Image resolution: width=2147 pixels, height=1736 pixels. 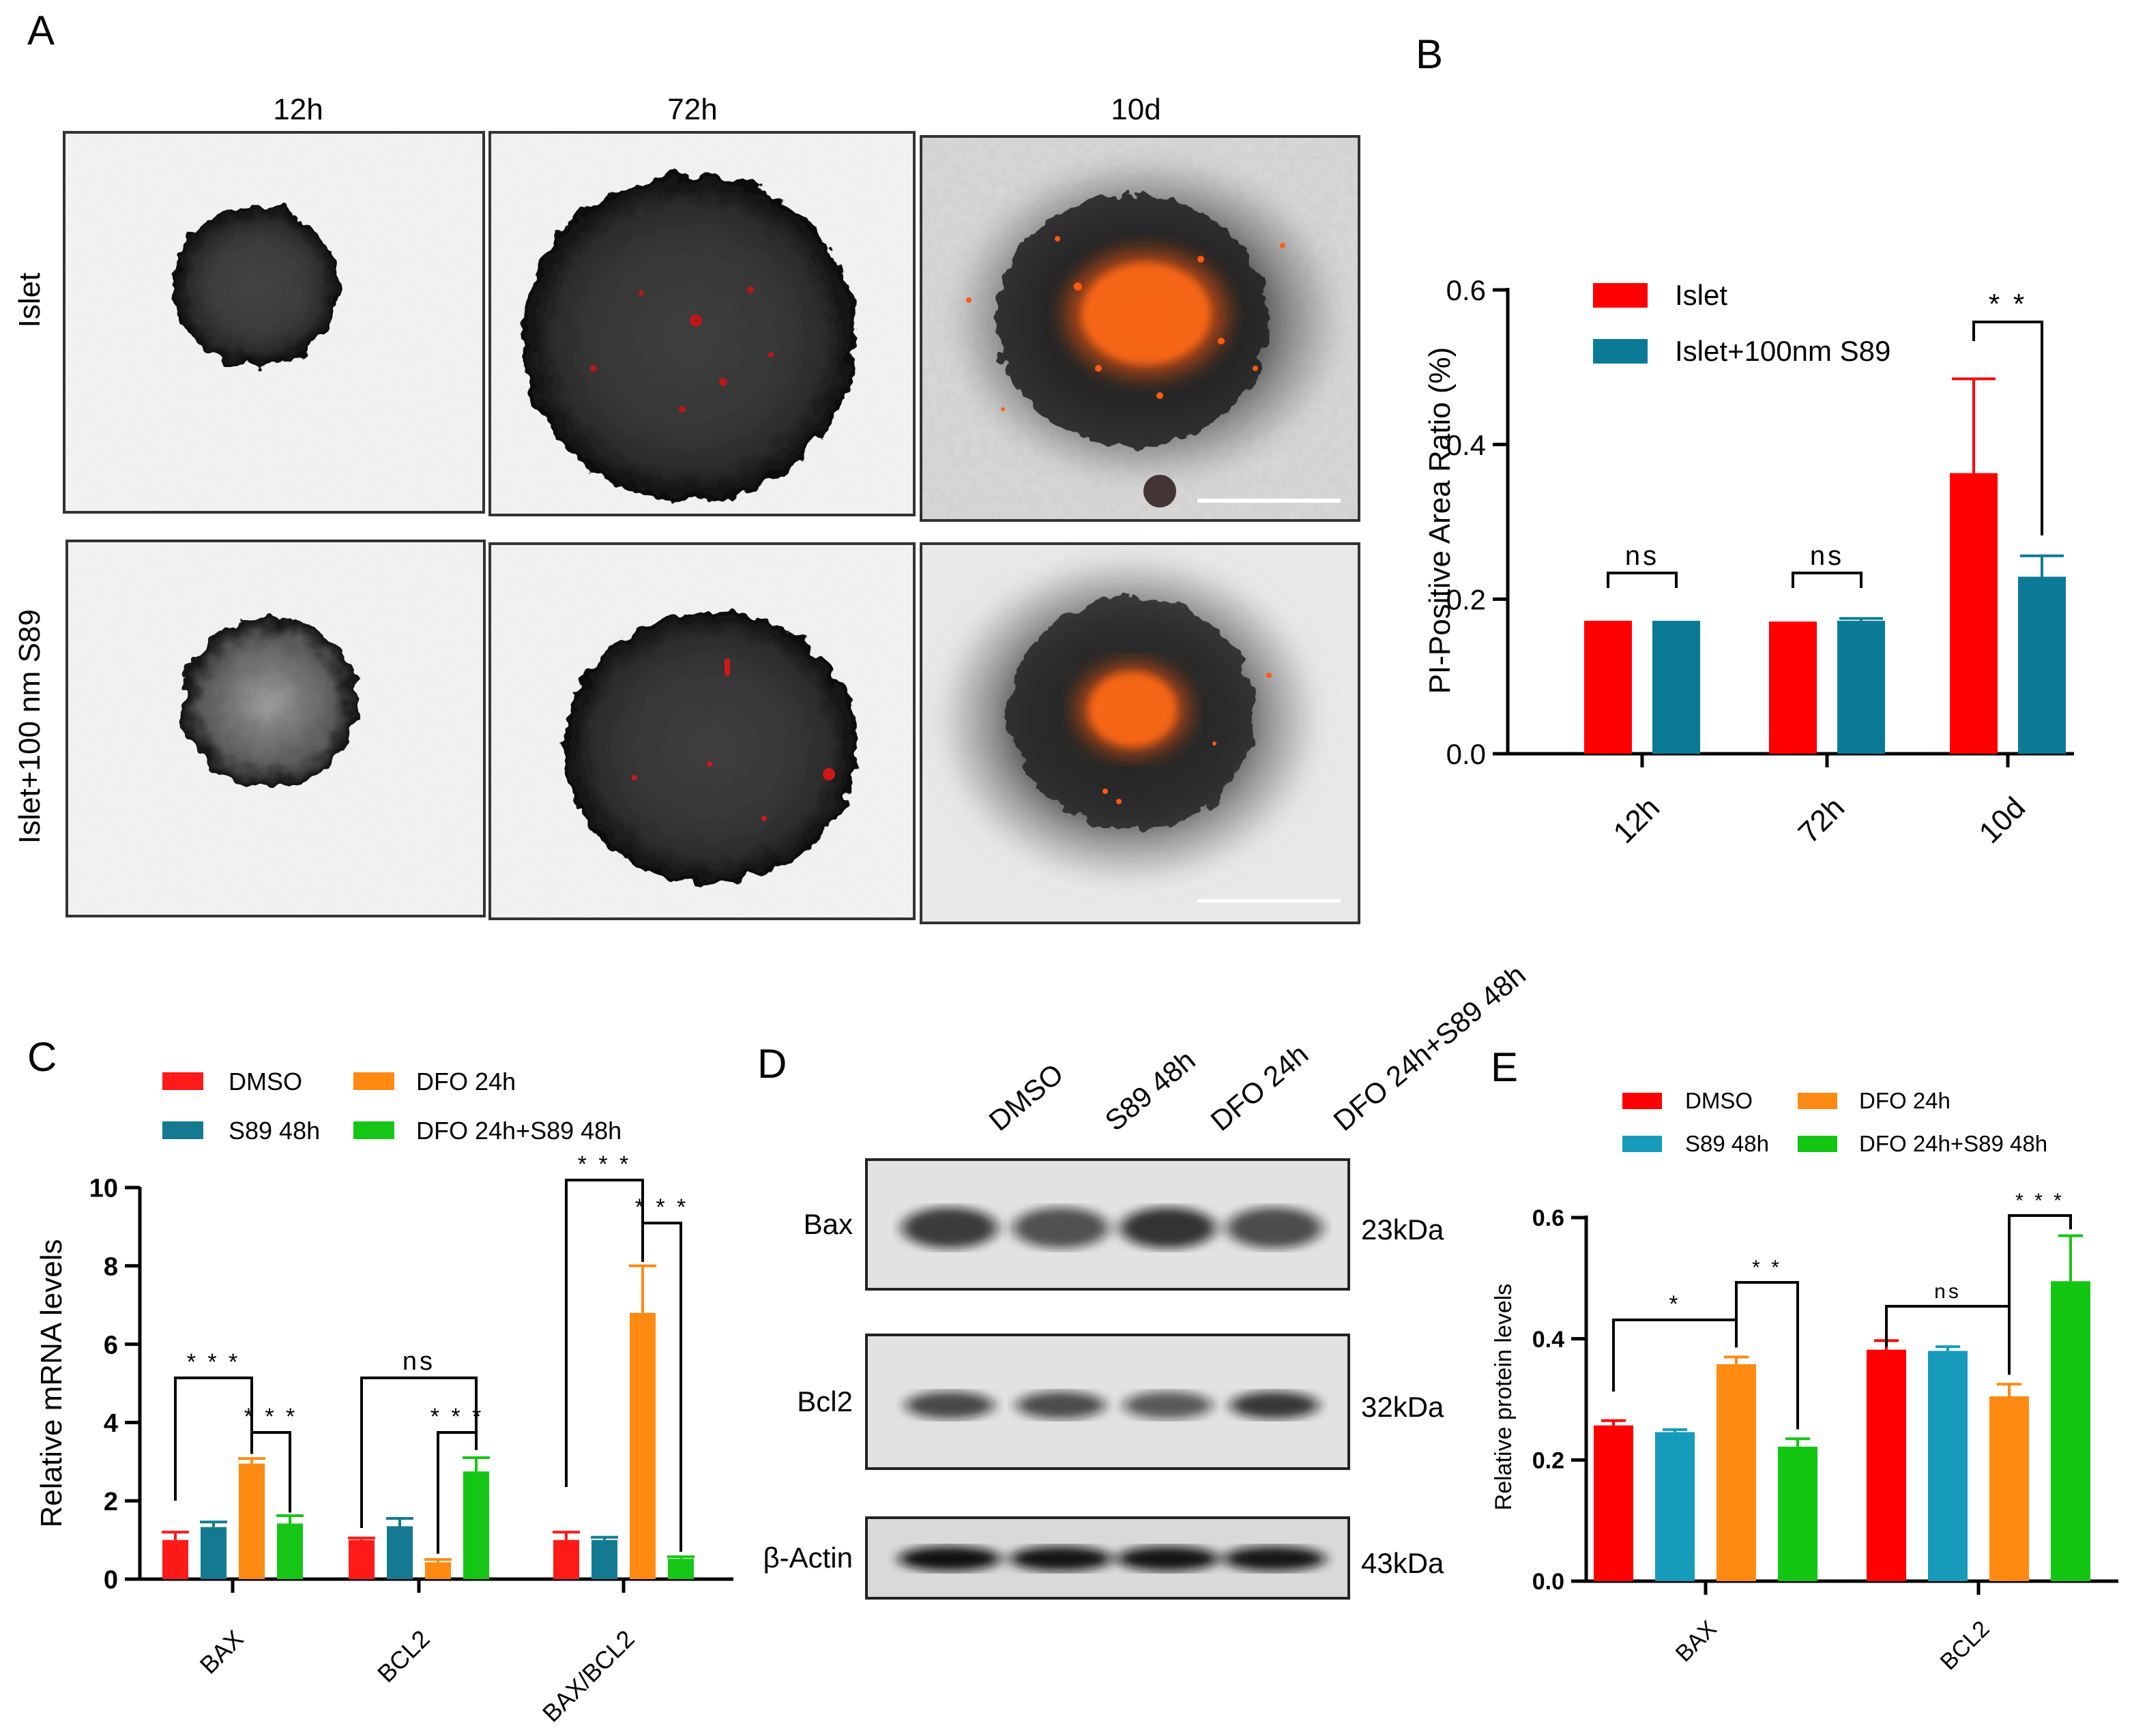 What do you see at coordinates (2003, 821) in the screenshot?
I see `x-tick-label: 10d` at bounding box center [2003, 821].